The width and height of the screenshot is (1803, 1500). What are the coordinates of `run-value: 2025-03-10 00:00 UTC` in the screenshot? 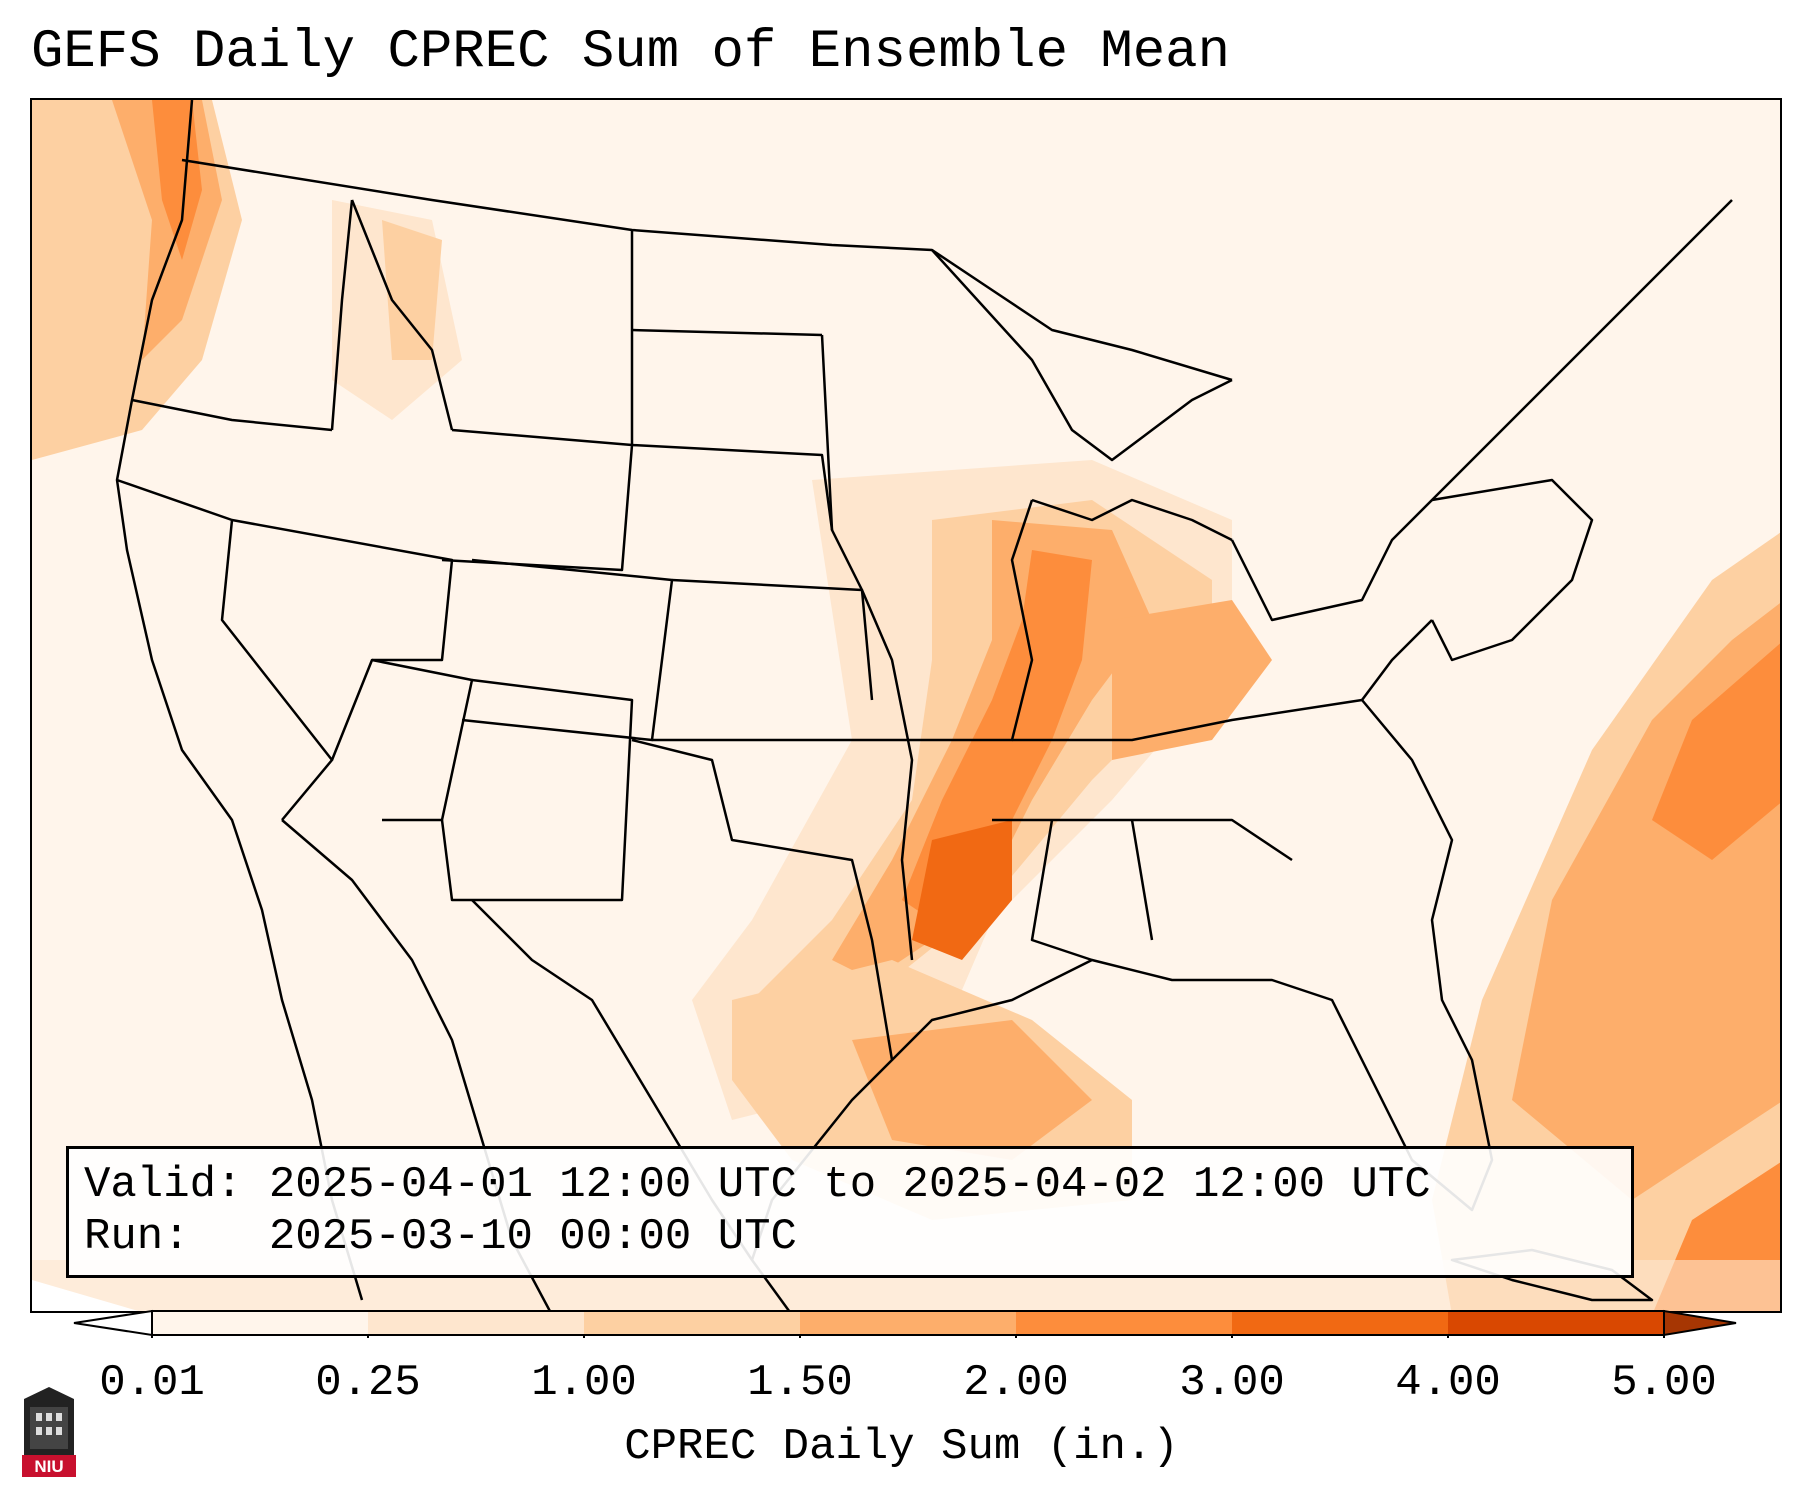 It's located at (532, 1237).